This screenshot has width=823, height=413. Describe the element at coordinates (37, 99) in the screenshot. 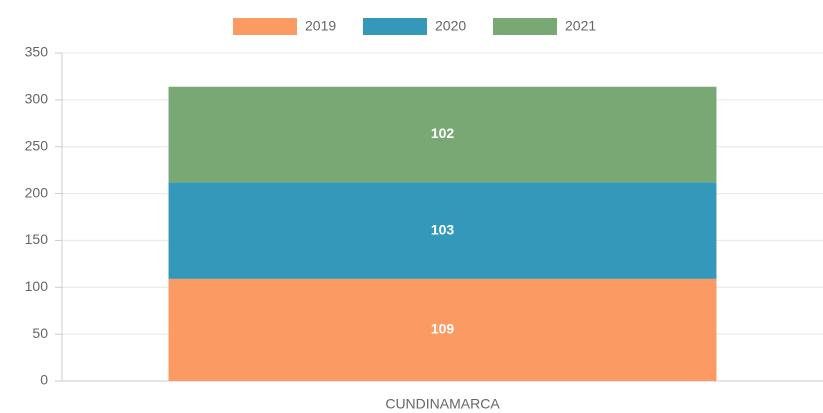

I see `y-tick-label: 300` at that location.